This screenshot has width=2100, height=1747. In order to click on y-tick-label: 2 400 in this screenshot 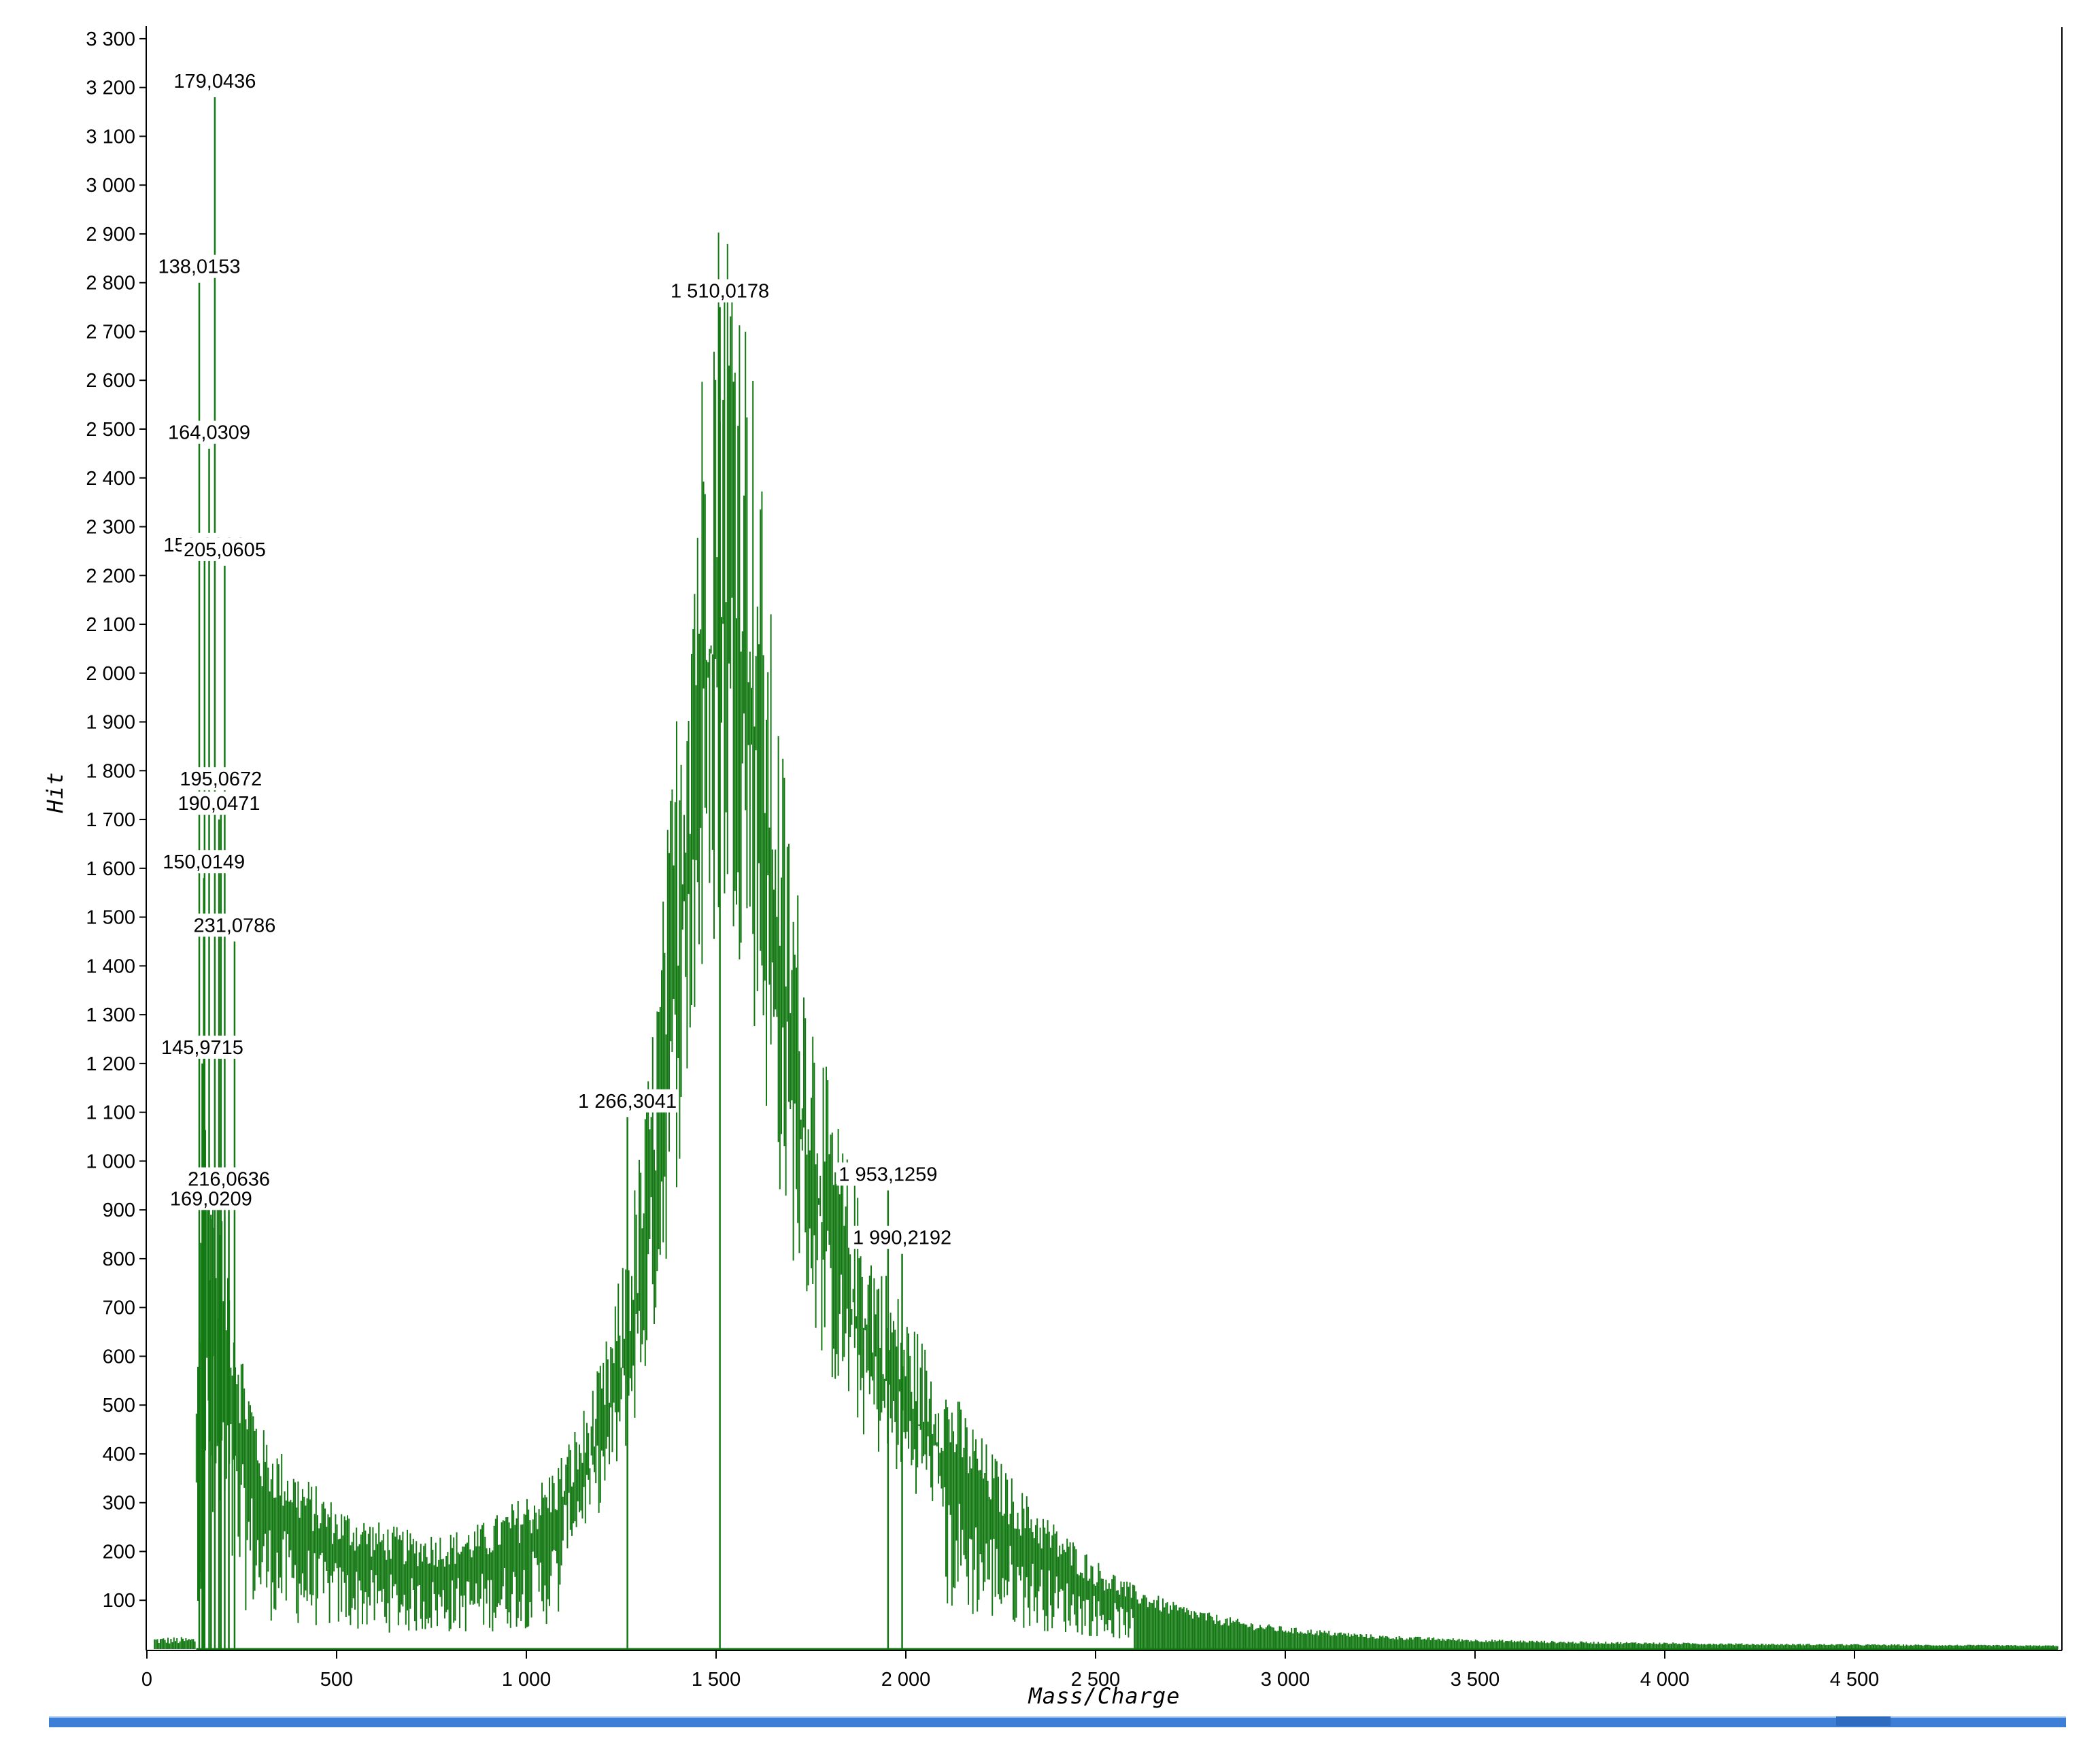, I will do `click(110, 479)`.